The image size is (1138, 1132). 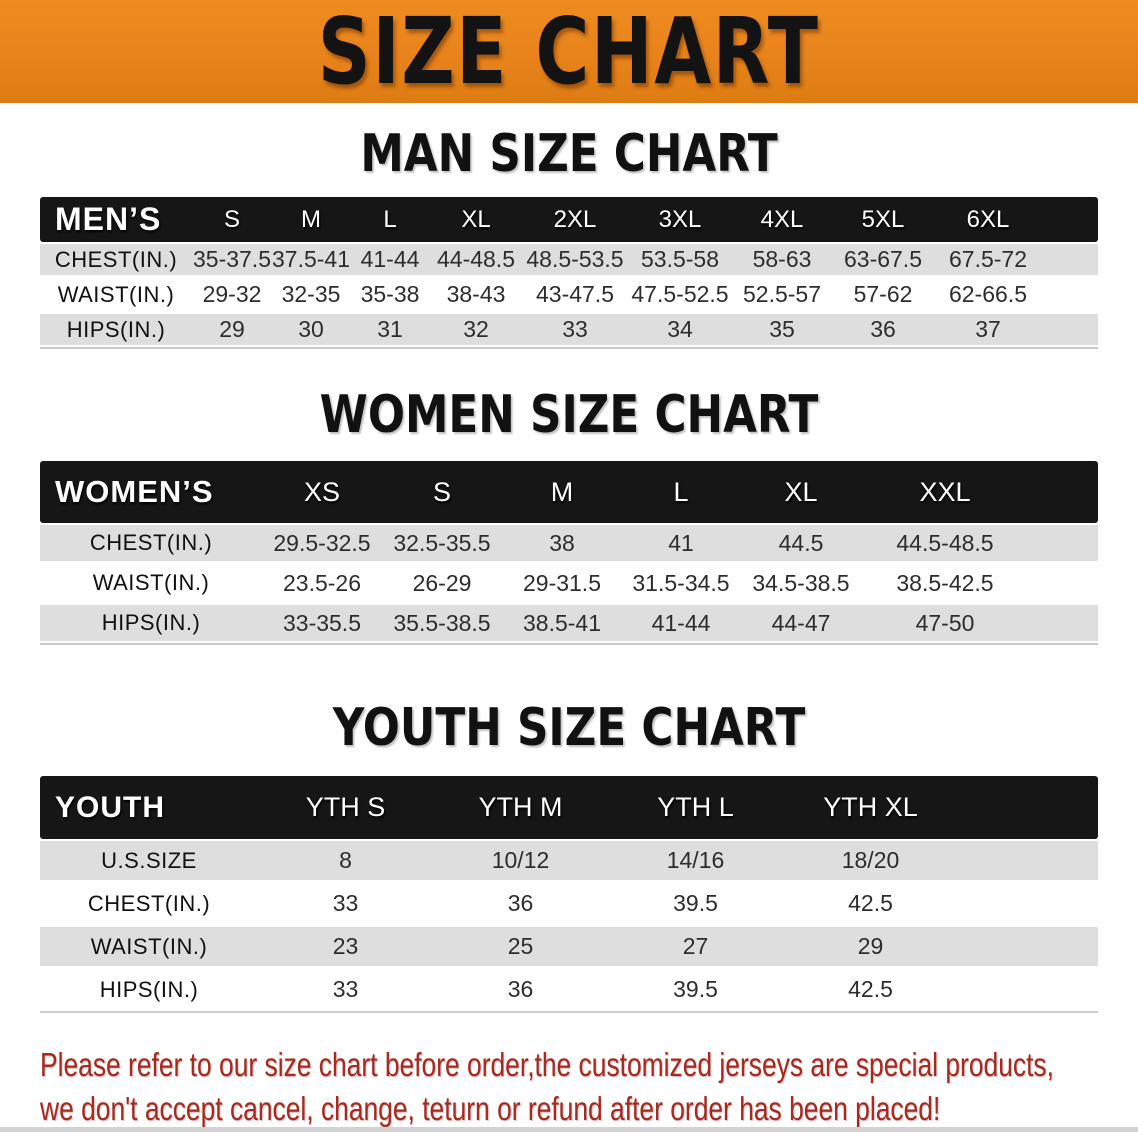 I want to click on men-col-header: M, so click(x=311, y=219).